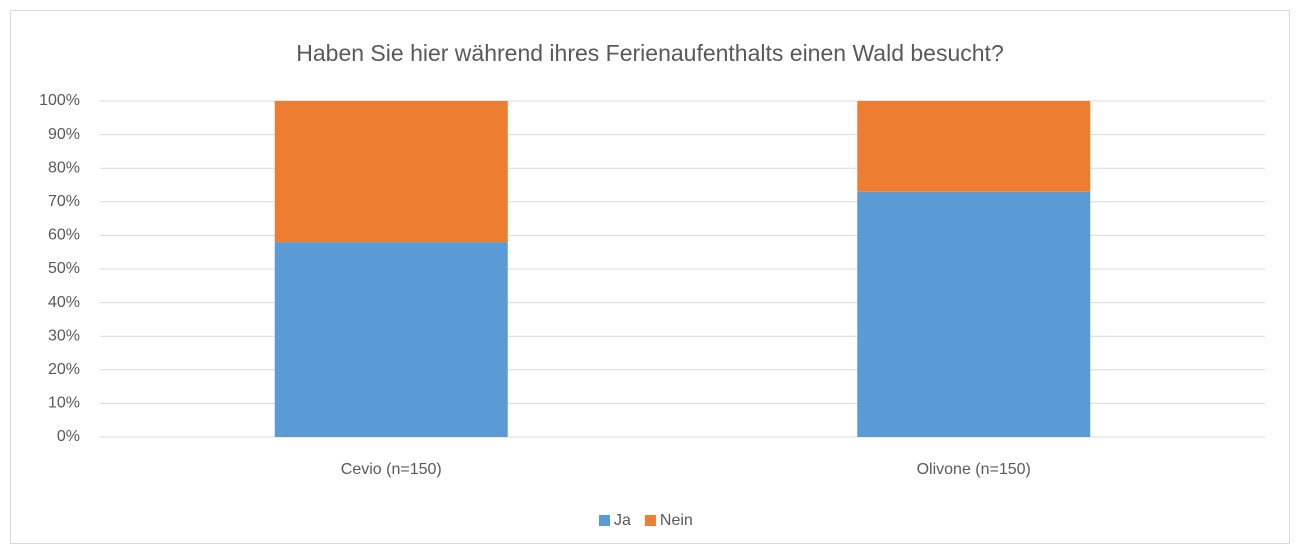 This screenshot has width=1300, height=554. I want to click on y-tick-label: 10%, so click(64, 403).